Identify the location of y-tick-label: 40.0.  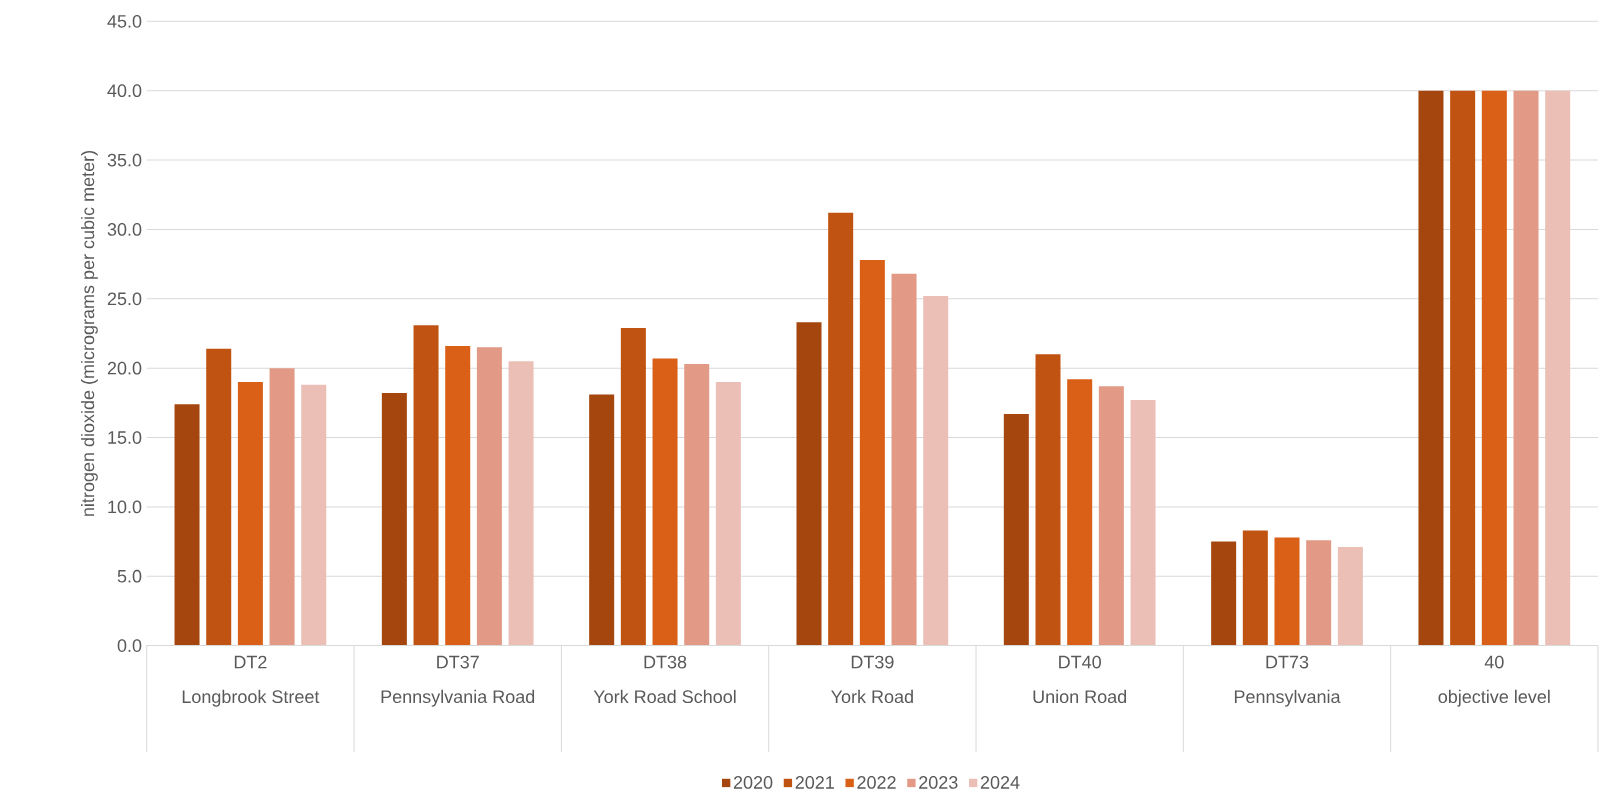
(124, 90).